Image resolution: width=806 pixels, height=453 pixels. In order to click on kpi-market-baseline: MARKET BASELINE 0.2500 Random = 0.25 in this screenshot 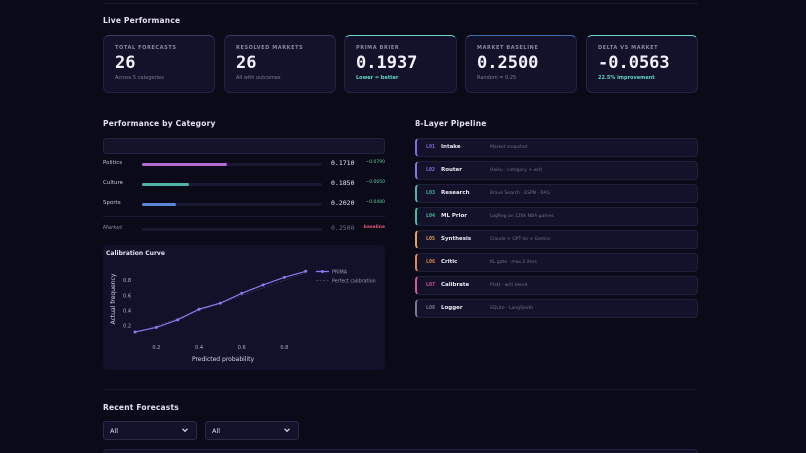, I will do `click(521, 64)`.